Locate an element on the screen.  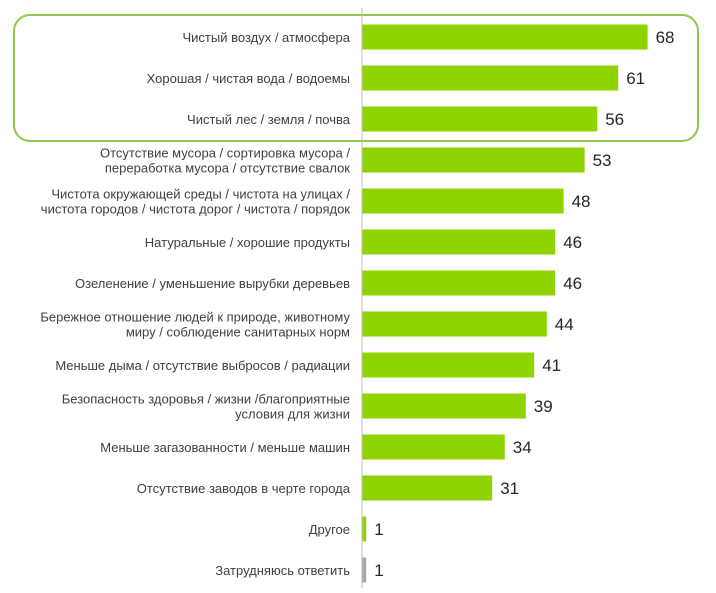
category-label-line: Затрудняюсь ответить is located at coordinates (282, 570).